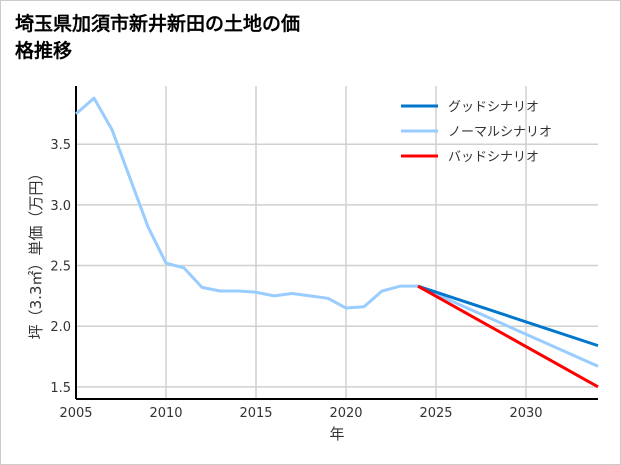 The height and width of the screenshot is (465, 621). I want to click on legend-label: バッドシナリオ, so click(493, 157).